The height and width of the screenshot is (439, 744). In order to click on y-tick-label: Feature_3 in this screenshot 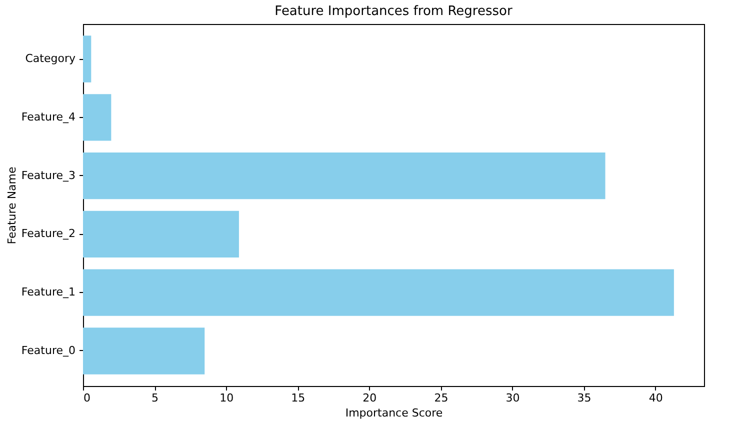, I will do `click(48, 175)`.